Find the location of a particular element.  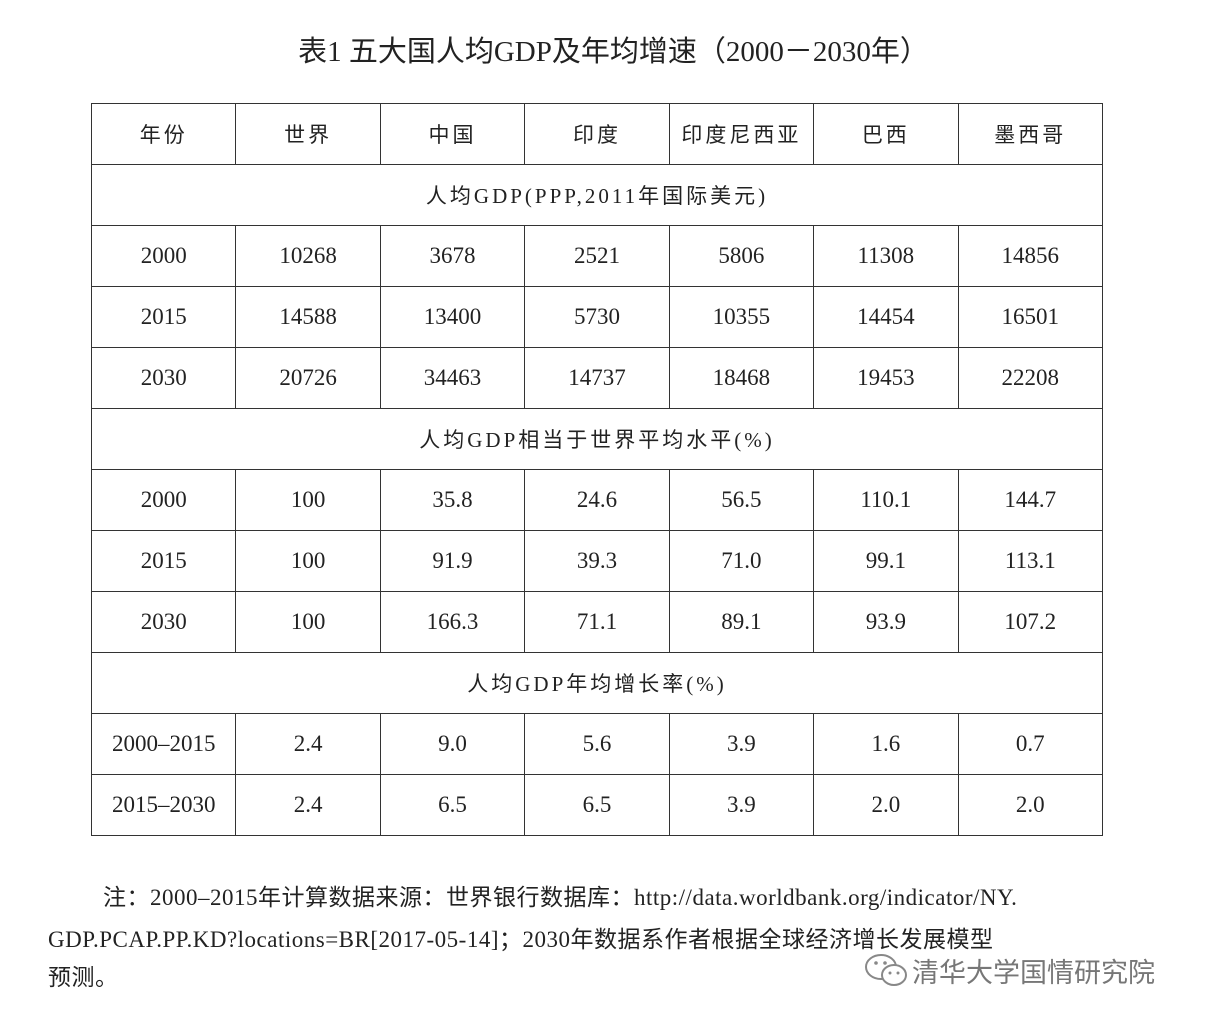

table-cell: 144.7 is located at coordinates (1030, 500).